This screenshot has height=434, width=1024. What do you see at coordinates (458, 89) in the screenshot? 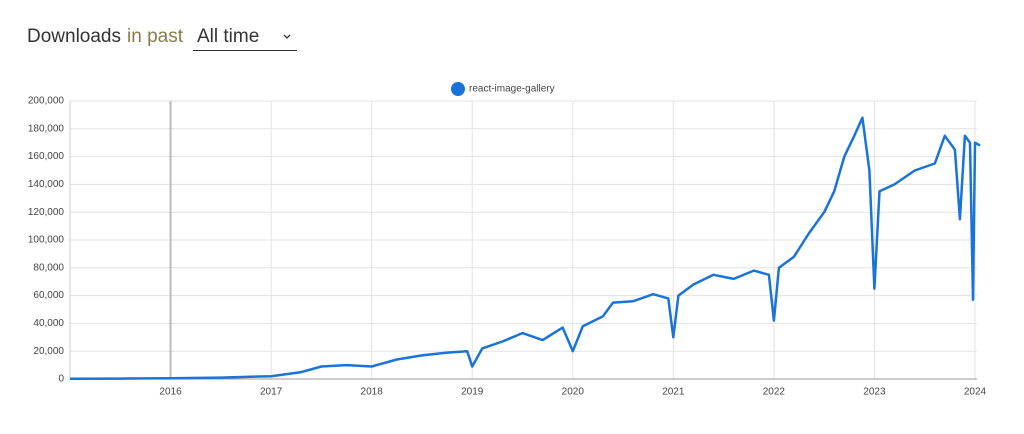
I see `legend-marker` at bounding box center [458, 89].